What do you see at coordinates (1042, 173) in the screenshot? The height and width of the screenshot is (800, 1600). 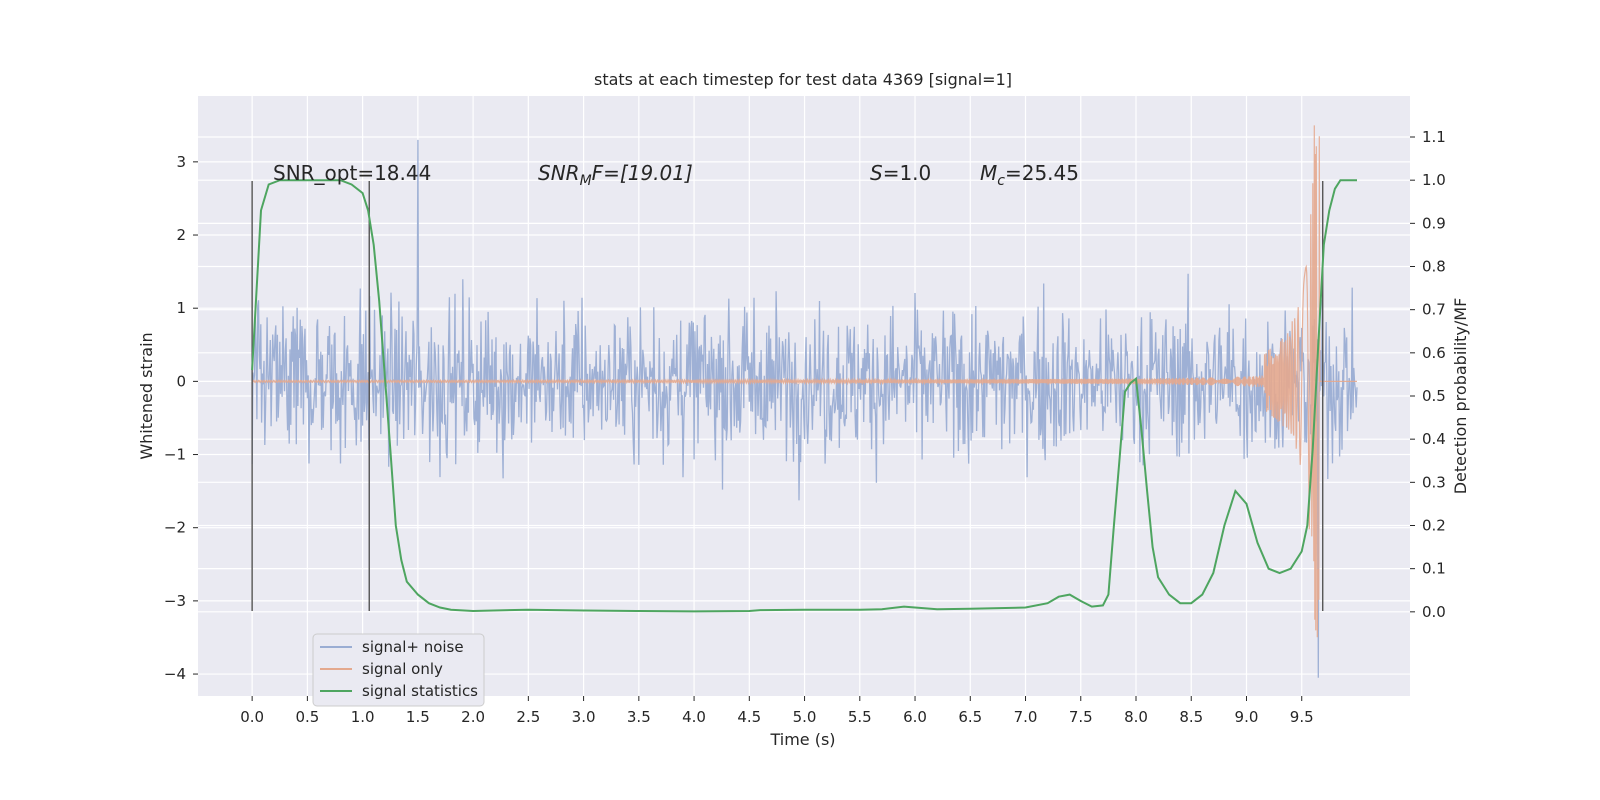 I see `annotation-mc-rest: =25.45` at bounding box center [1042, 173].